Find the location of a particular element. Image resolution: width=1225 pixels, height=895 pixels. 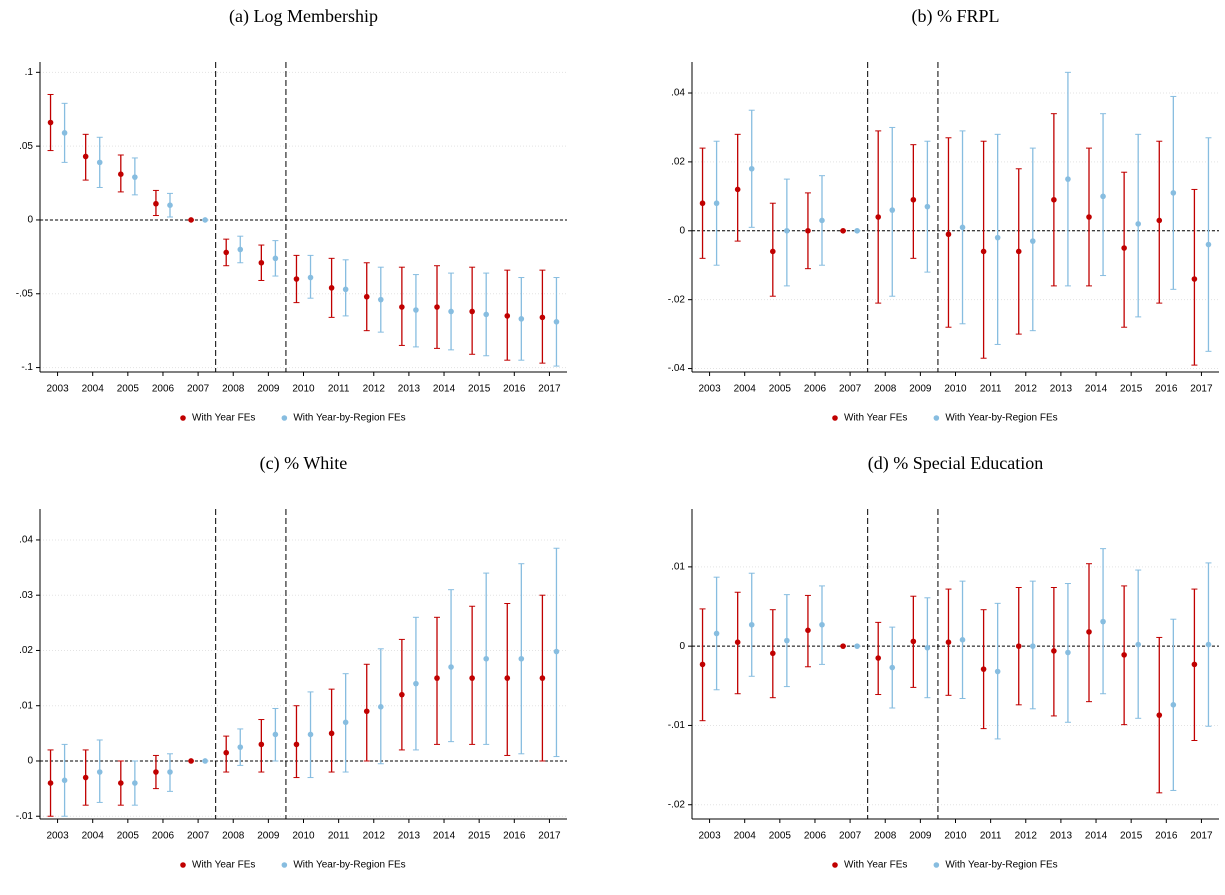

y-tick-label: .01 is located at coordinates (678, 567).